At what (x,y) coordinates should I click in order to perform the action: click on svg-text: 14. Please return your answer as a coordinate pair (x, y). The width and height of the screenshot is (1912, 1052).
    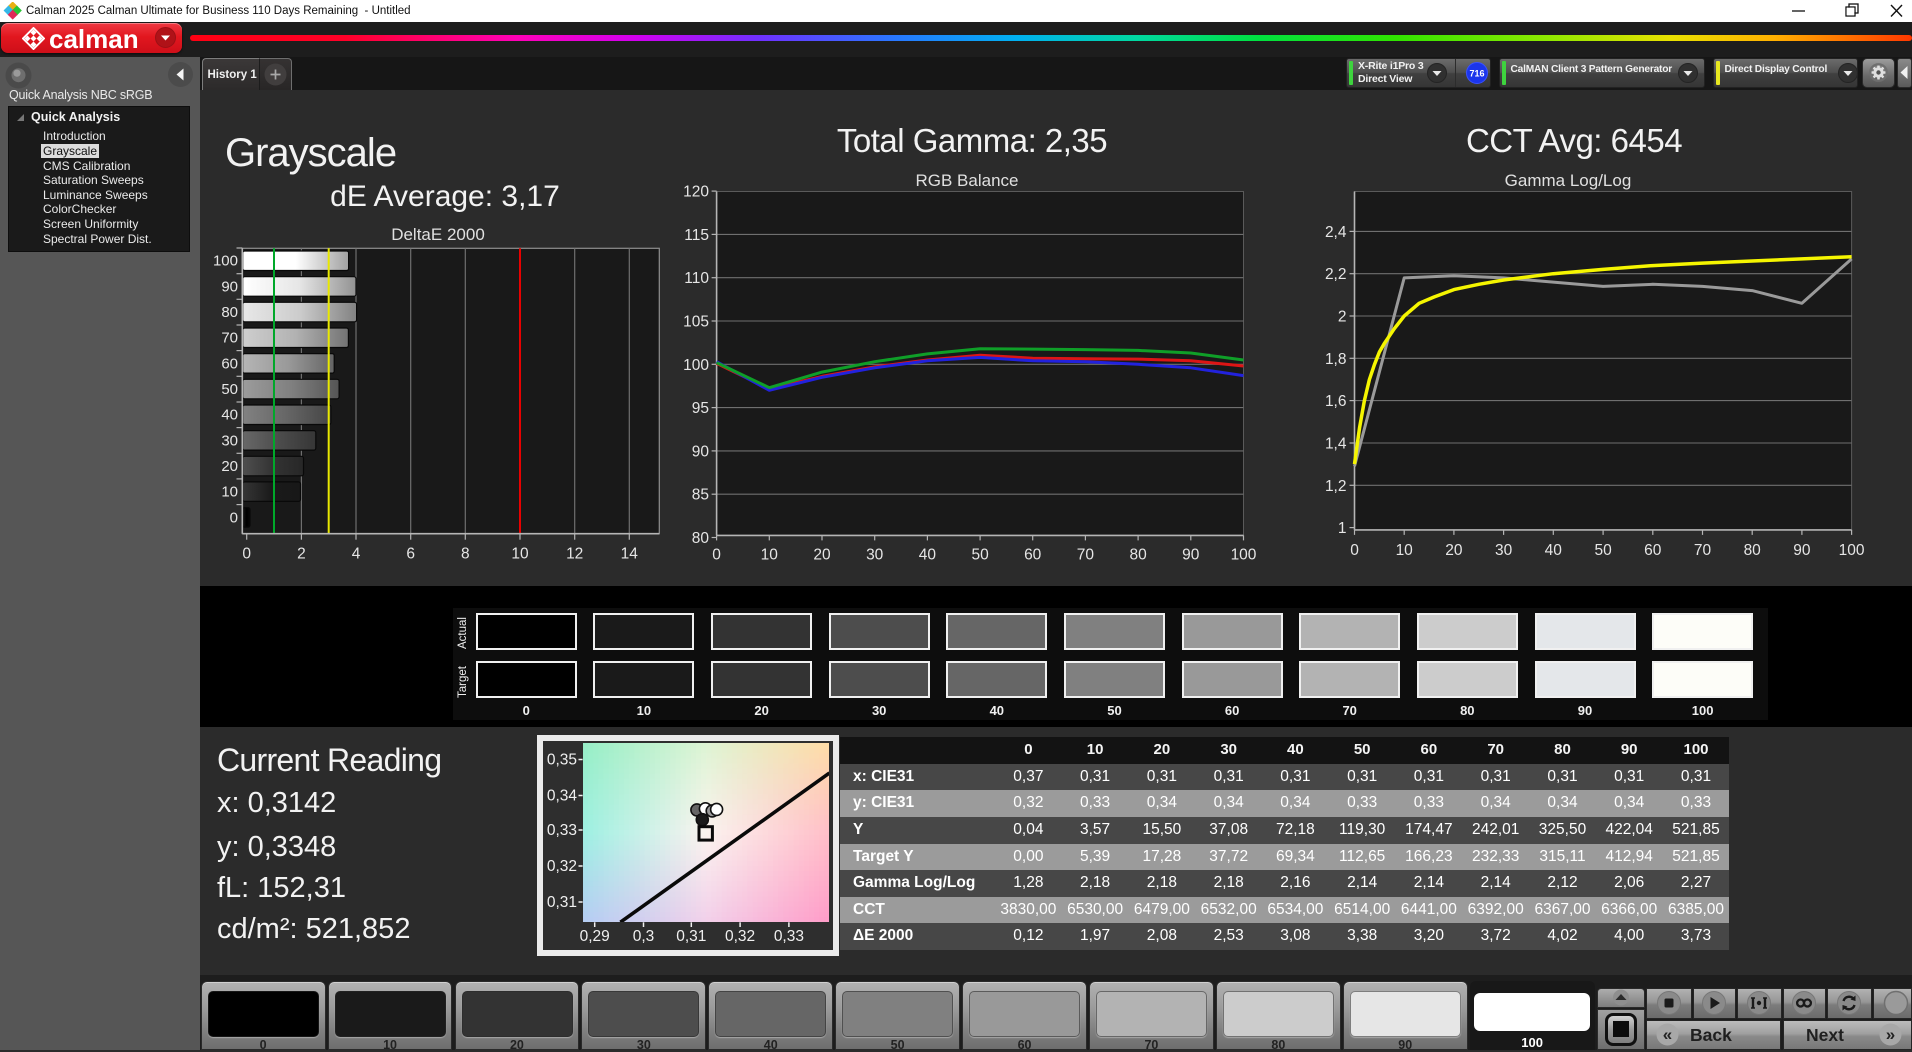
    Looking at the image, I should click on (630, 554).